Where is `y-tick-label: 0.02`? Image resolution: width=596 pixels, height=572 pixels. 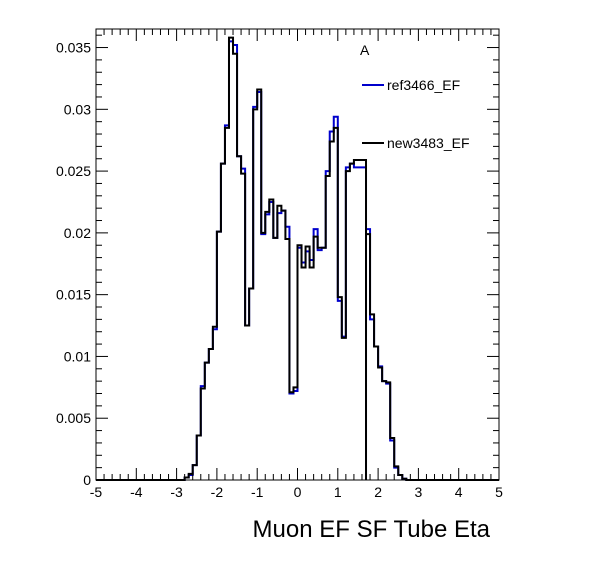
y-tick-label: 0.02 is located at coordinates (77, 233).